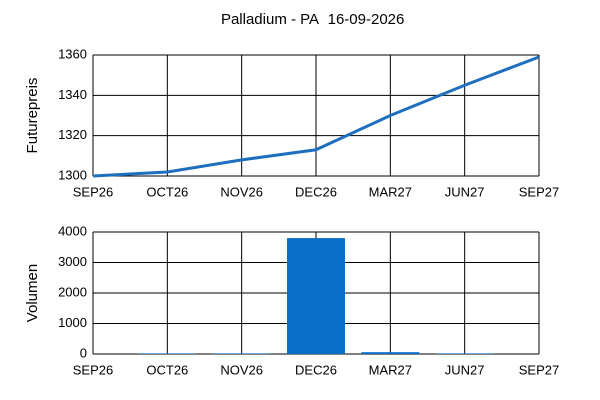 The height and width of the screenshot is (400, 600). Describe the element at coordinates (32, 293) in the screenshot. I see `y-axis-label: Volumen` at that location.